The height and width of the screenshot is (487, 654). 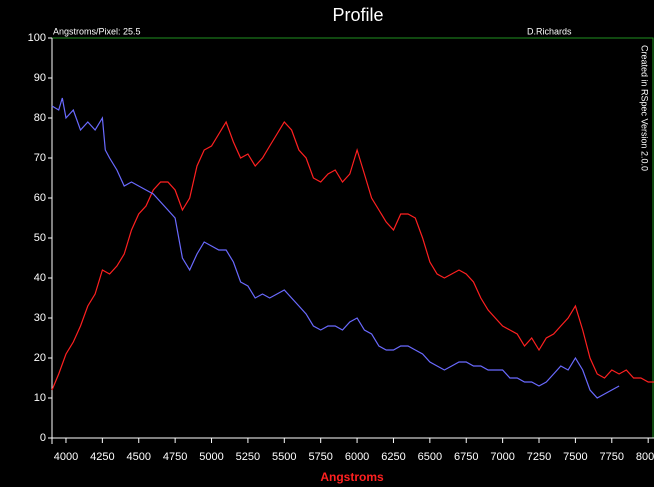 I want to click on x-tick-label: 4750, so click(x=175, y=457).